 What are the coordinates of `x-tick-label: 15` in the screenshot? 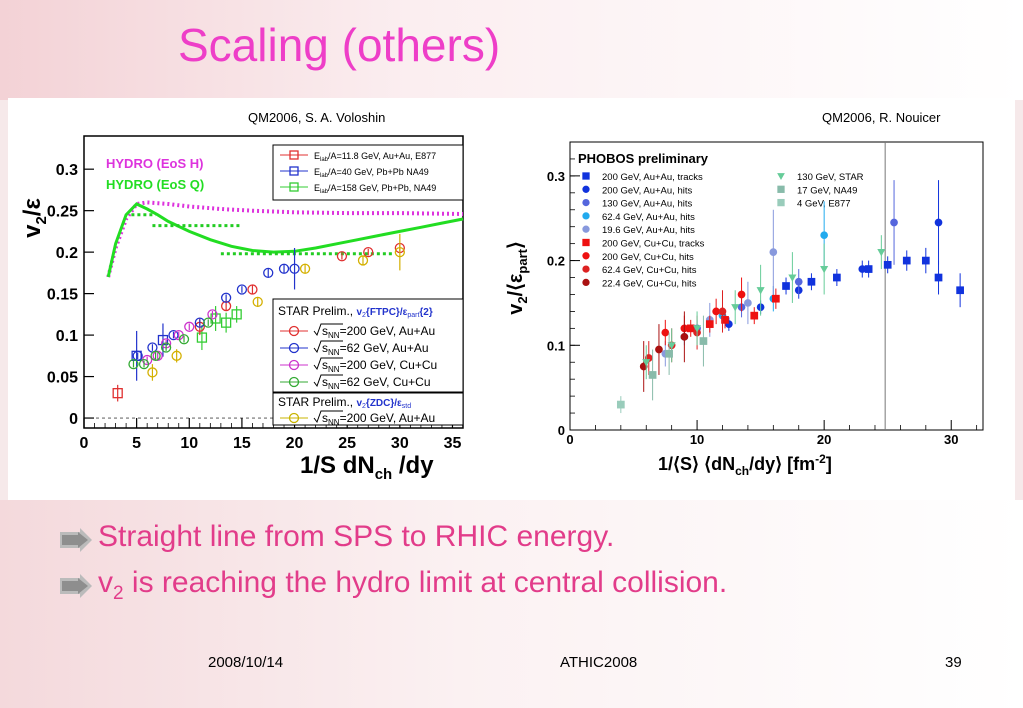 It's located at (242, 443).